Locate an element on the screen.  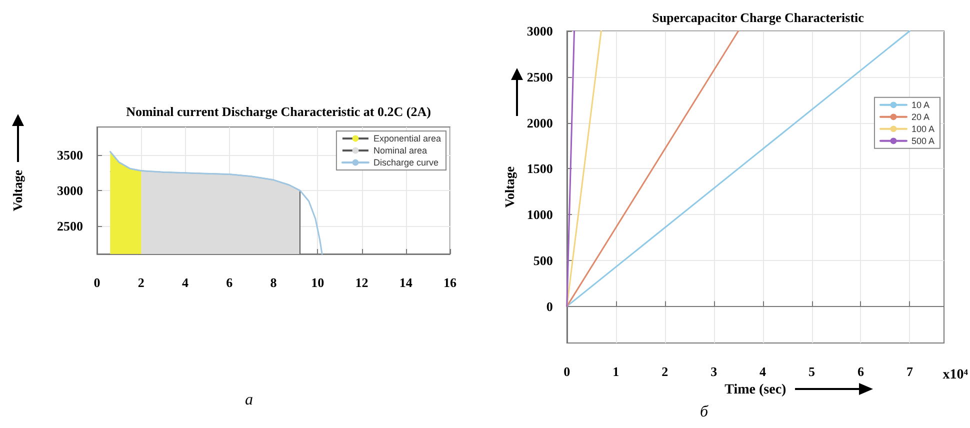
legend-label: Discharge curve is located at coordinates (405, 163).